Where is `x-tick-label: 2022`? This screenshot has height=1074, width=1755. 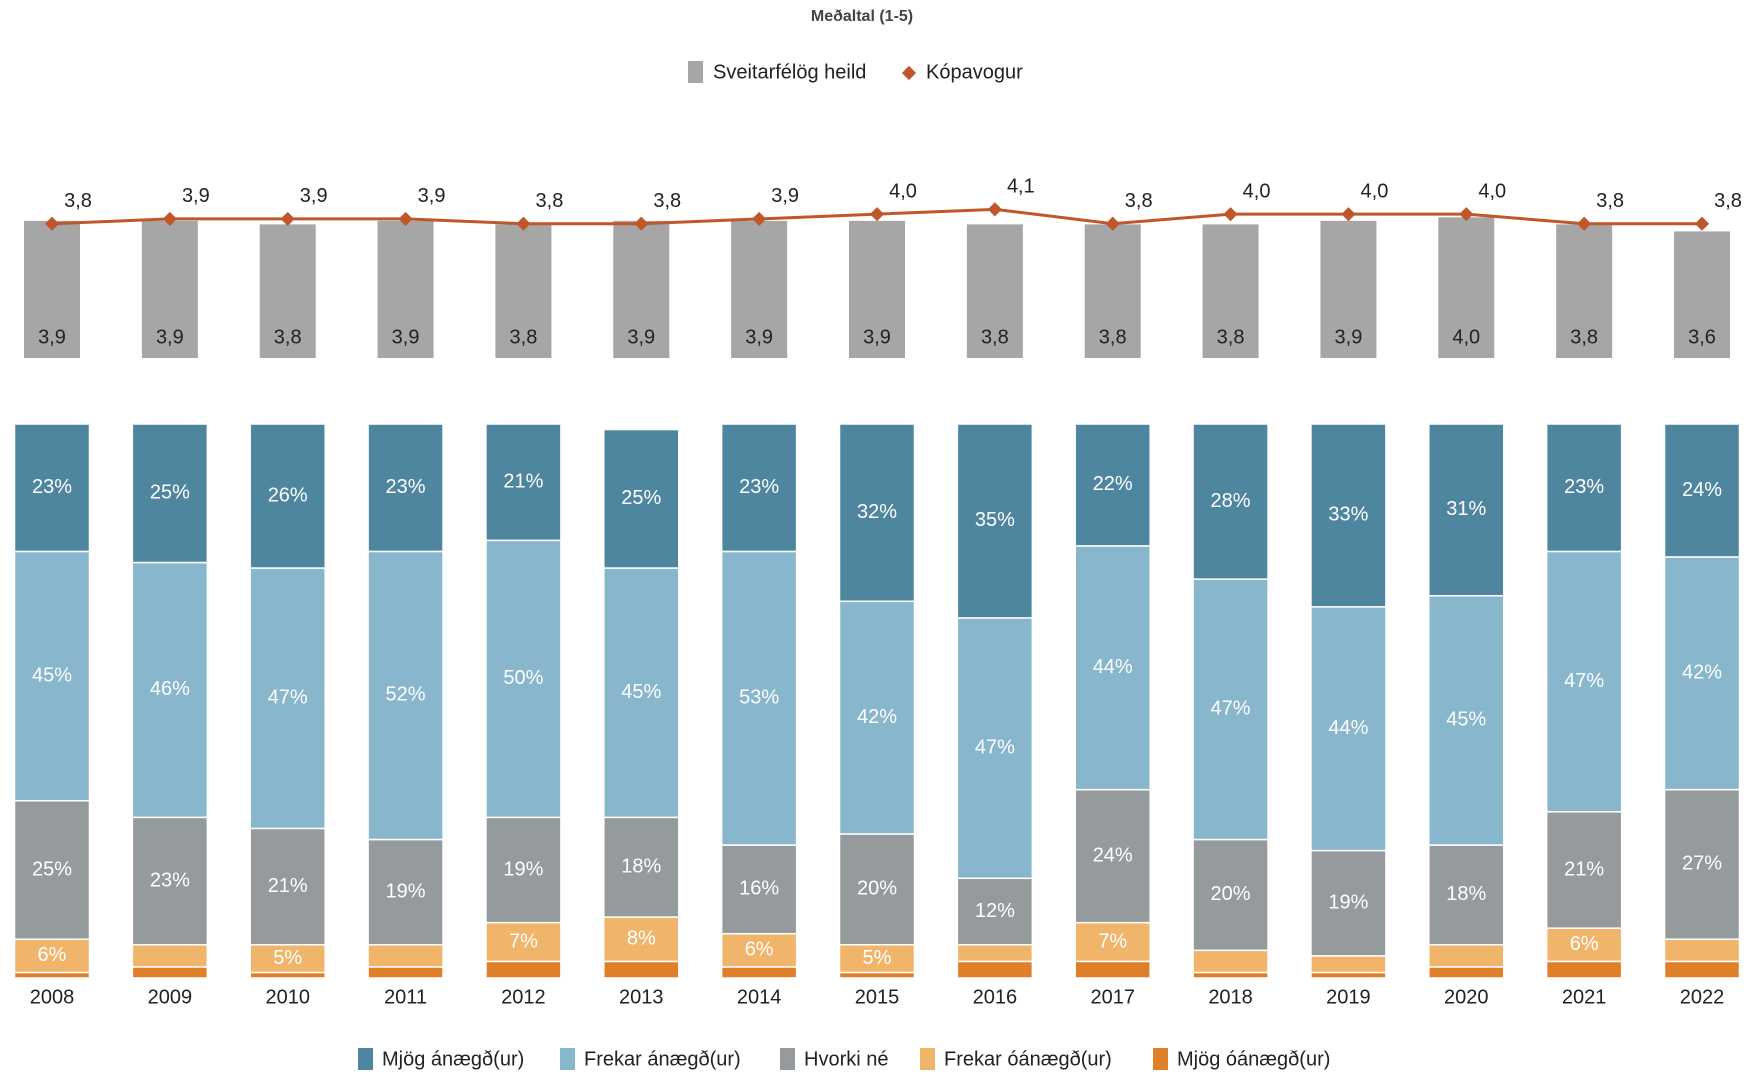
x-tick-label: 2022 is located at coordinates (1702, 997).